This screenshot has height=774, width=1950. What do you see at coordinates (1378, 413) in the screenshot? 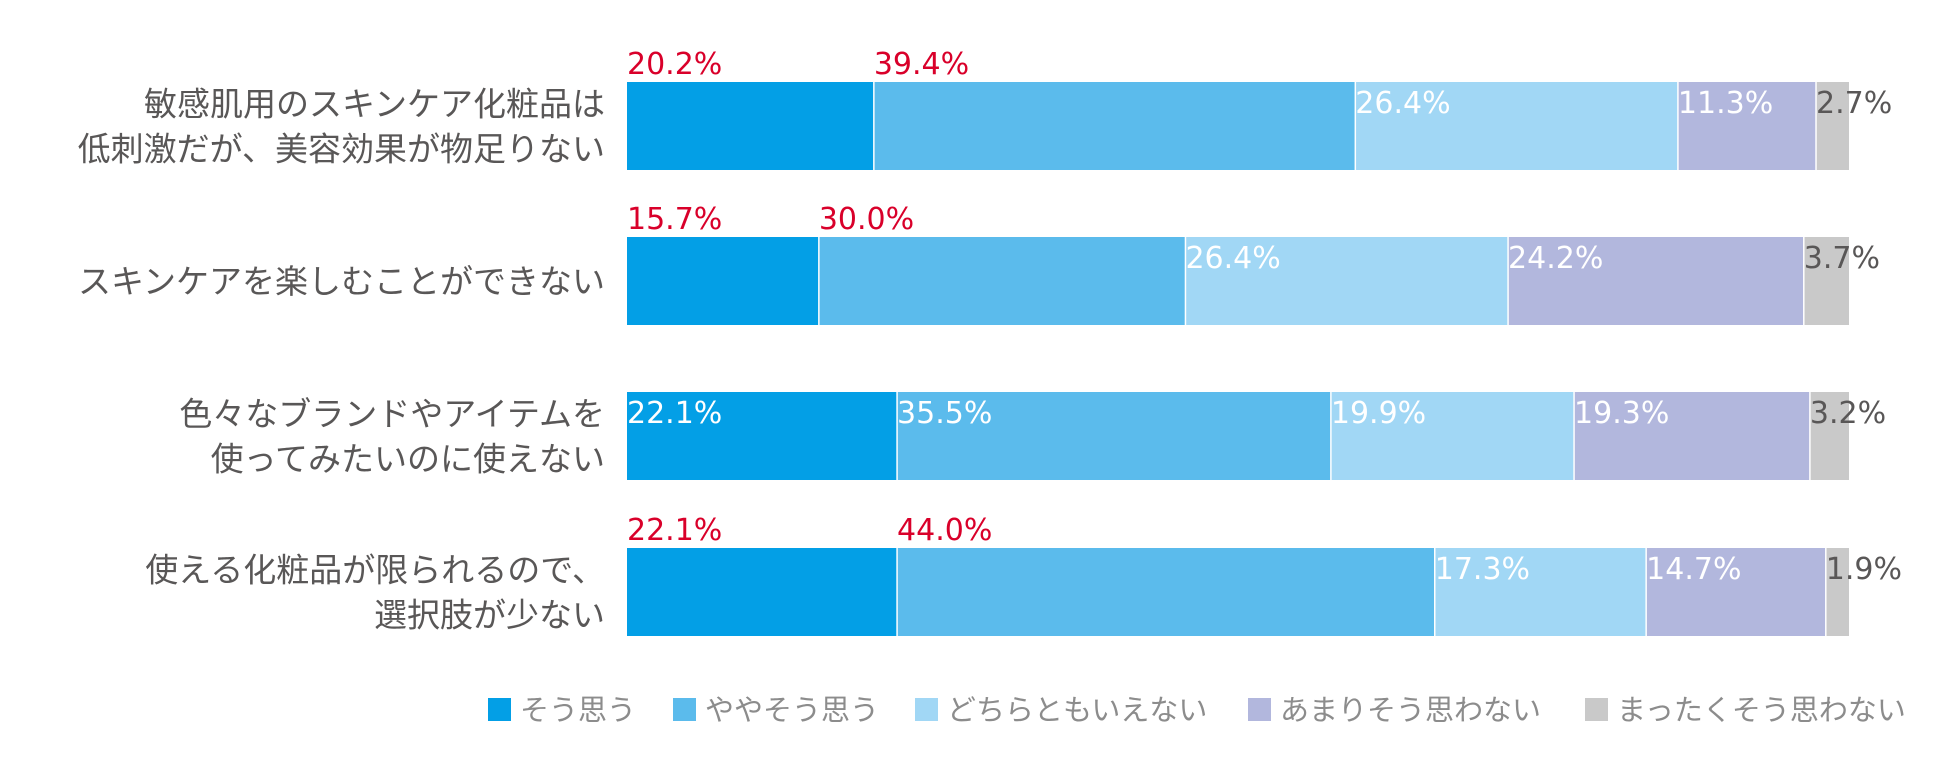
I see `data-label: 19.9%` at bounding box center [1378, 413].